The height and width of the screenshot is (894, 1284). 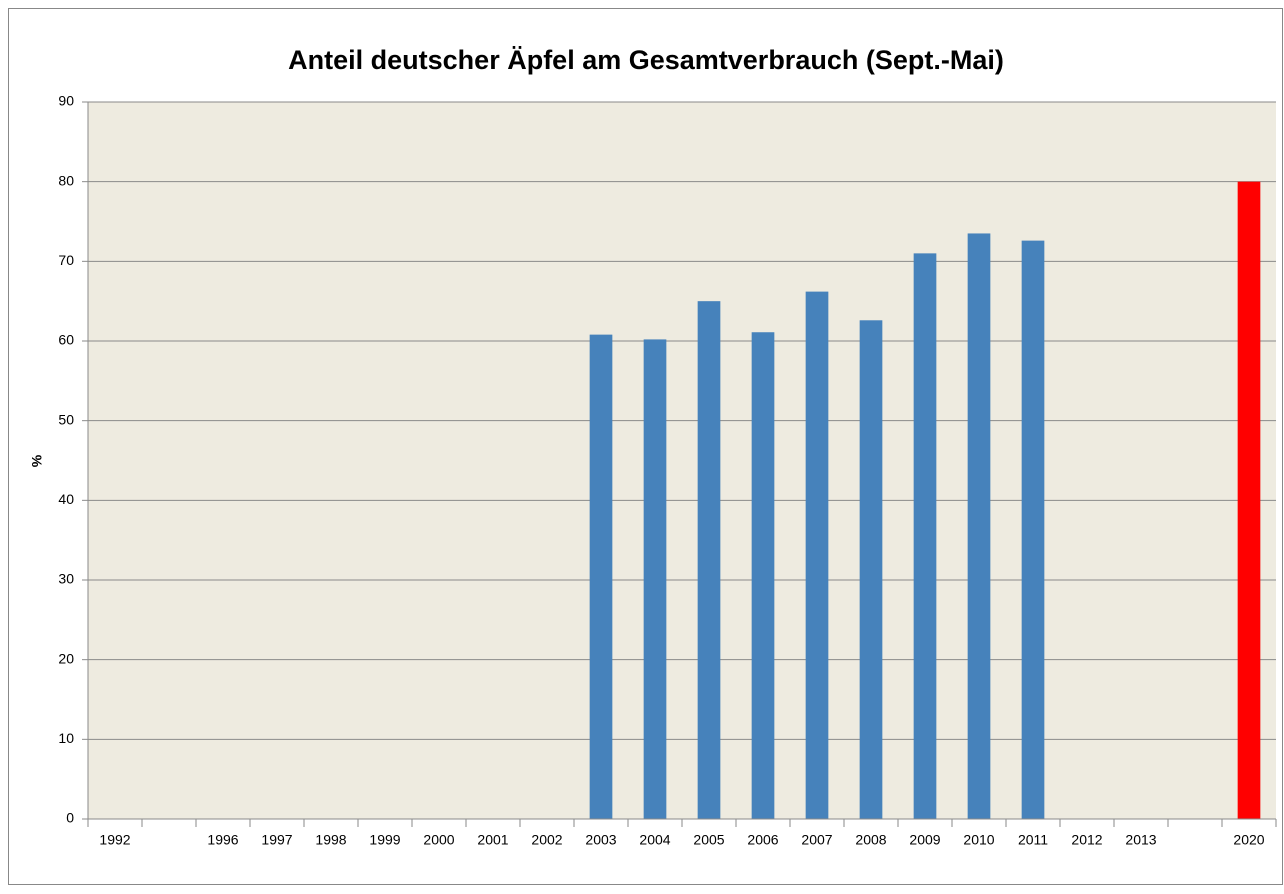 I want to click on x-tick-label: 2002, so click(x=546, y=840).